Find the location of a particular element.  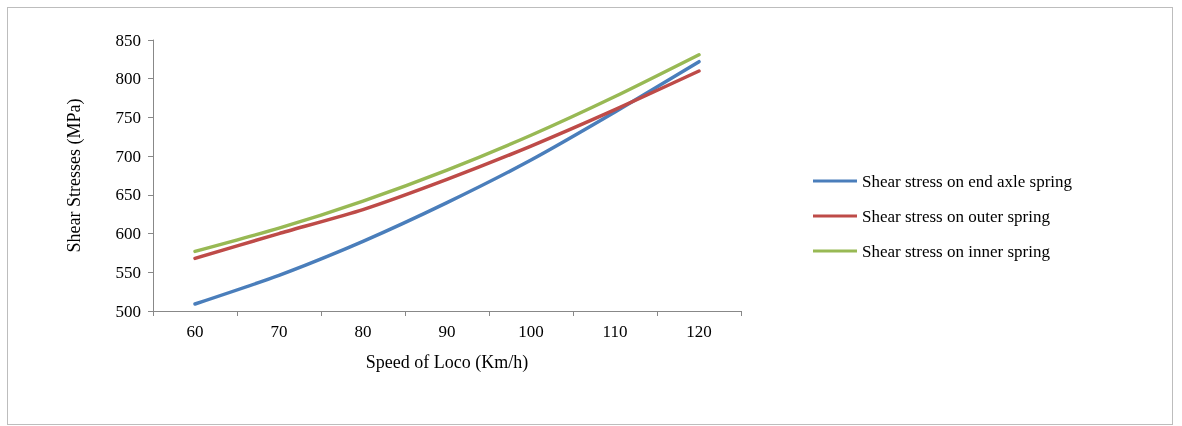

x-tick-label: 90 is located at coordinates (447, 331).